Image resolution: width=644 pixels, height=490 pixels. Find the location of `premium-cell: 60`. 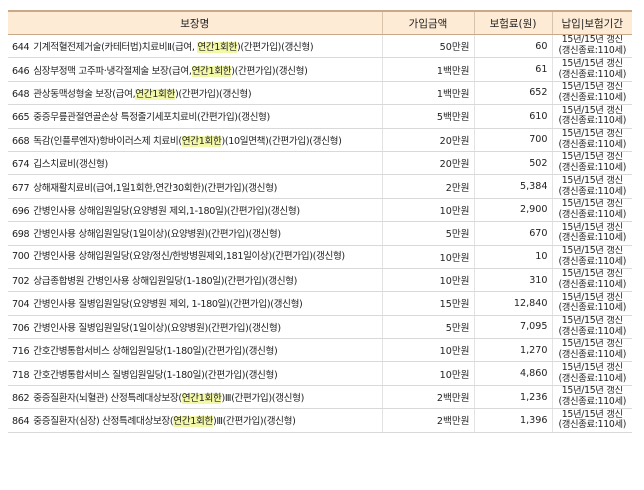

premium-cell: 60 is located at coordinates (512, 46).